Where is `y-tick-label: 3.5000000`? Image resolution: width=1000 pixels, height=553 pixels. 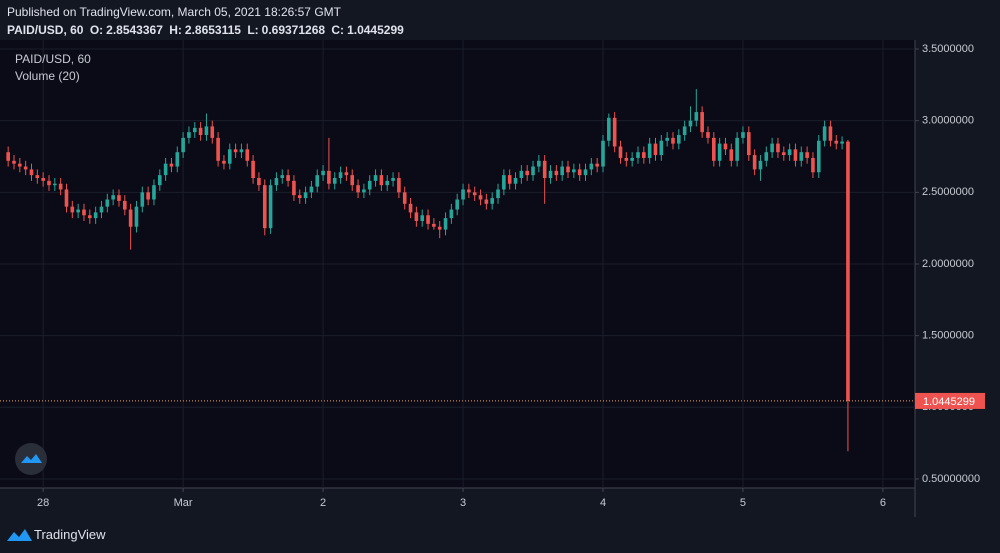 y-tick-label: 3.5000000 is located at coordinates (948, 49).